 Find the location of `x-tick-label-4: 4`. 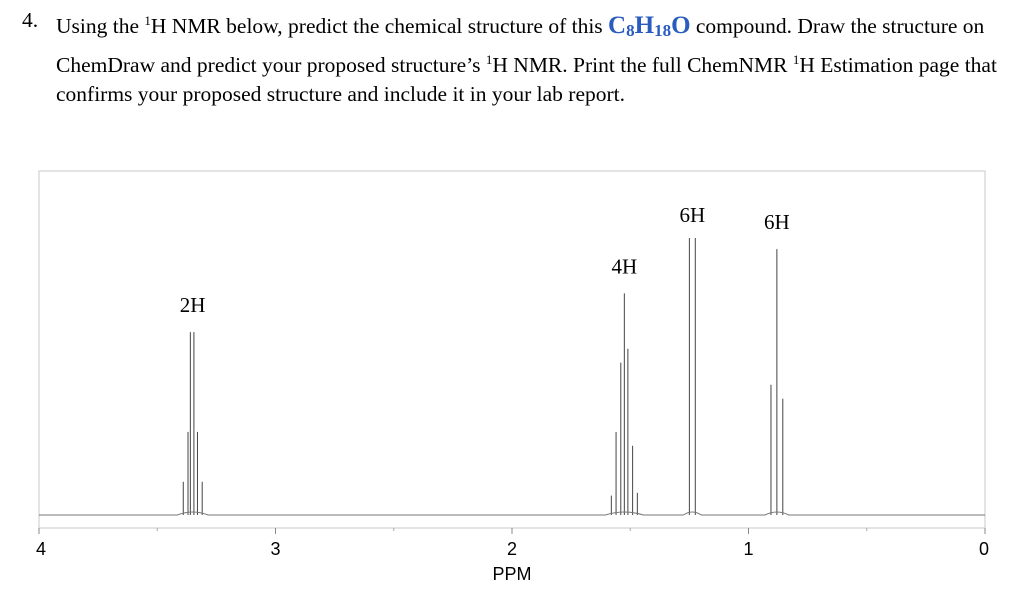

x-tick-label-4: 4 is located at coordinates (41, 549).